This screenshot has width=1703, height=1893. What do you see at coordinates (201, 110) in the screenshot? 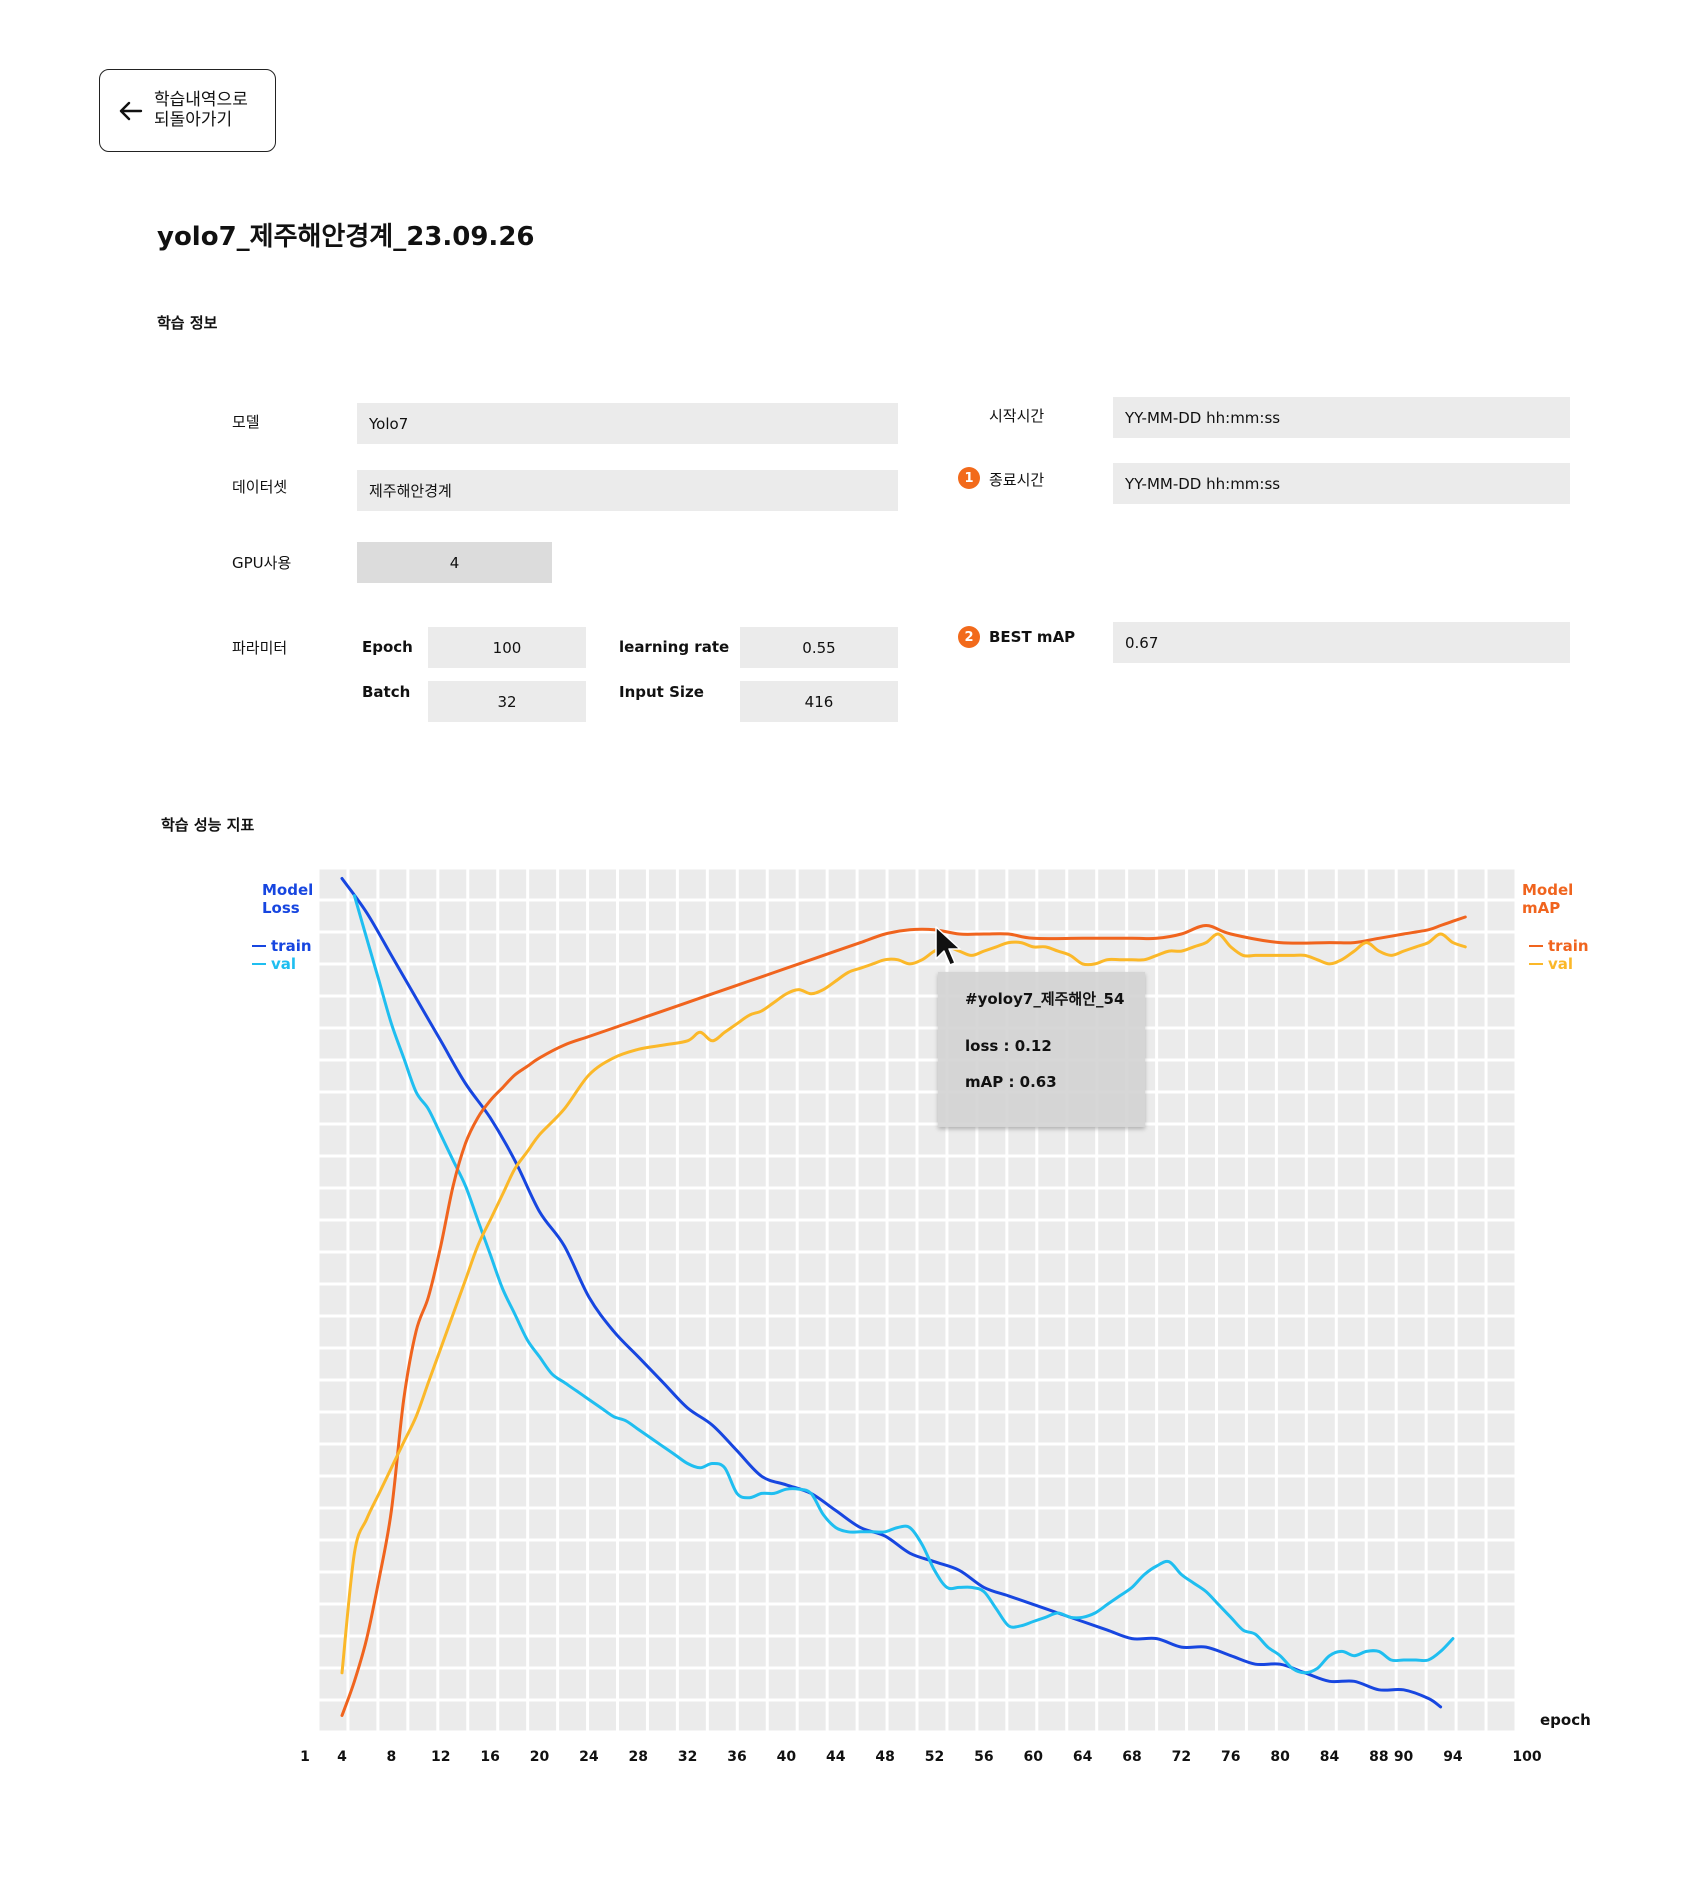
I see `back-button-label: 학습내역으로 되돌아가기` at bounding box center [201, 110].